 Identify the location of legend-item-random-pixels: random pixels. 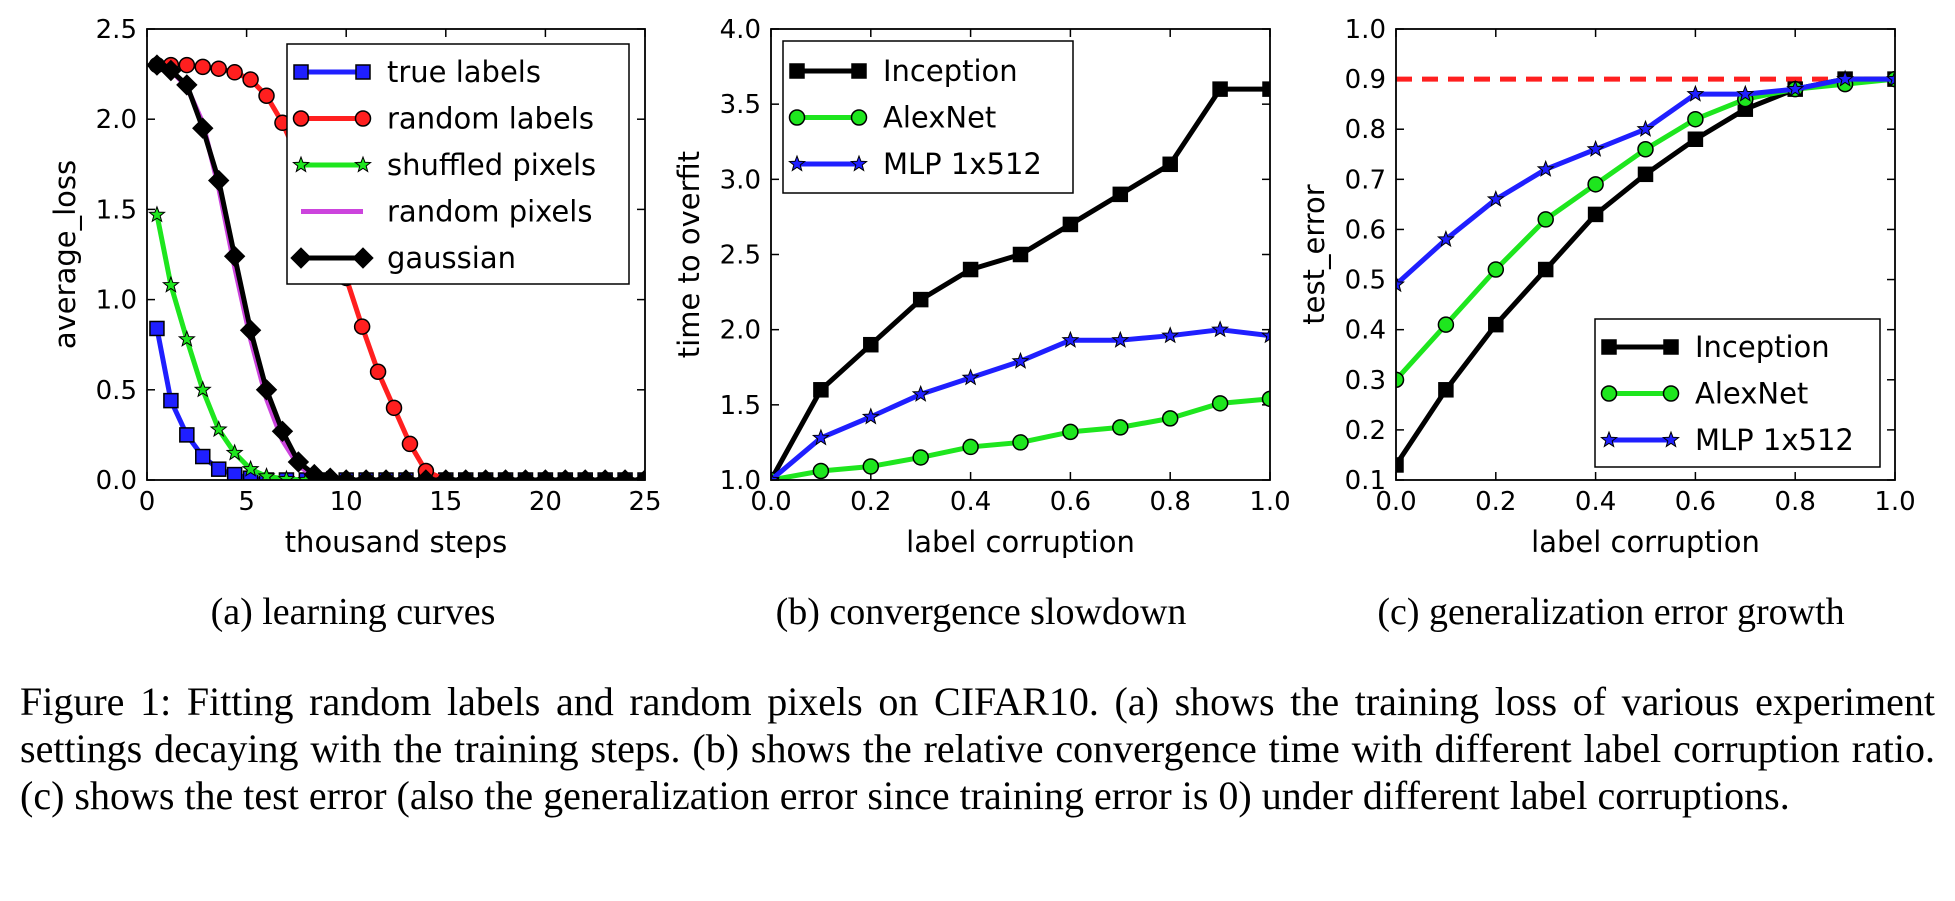
(446, 212).